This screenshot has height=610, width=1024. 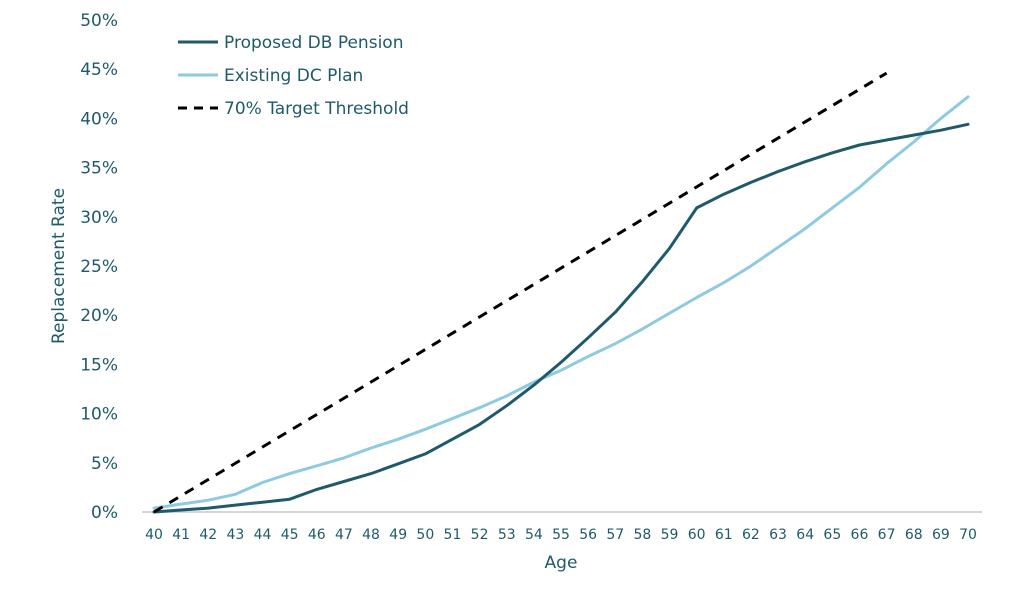 What do you see at coordinates (99, 415) in the screenshot?
I see `y-tick-label: 10%` at bounding box center [99, 415].